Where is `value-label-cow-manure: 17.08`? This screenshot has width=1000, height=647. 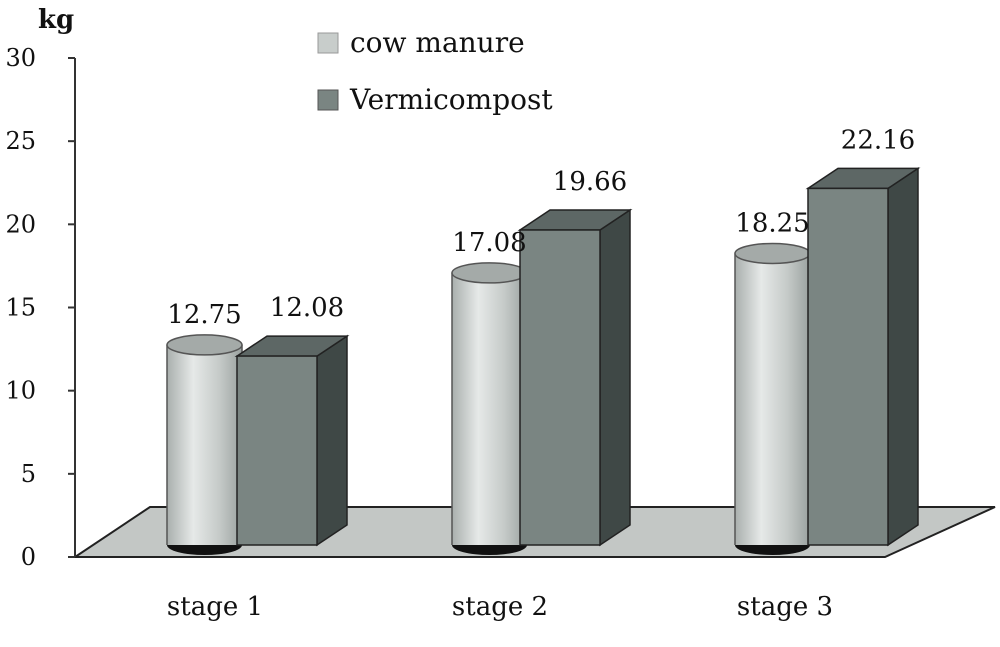 value-label-cow-manure: 17.08 is located at coordinates (489, 243).